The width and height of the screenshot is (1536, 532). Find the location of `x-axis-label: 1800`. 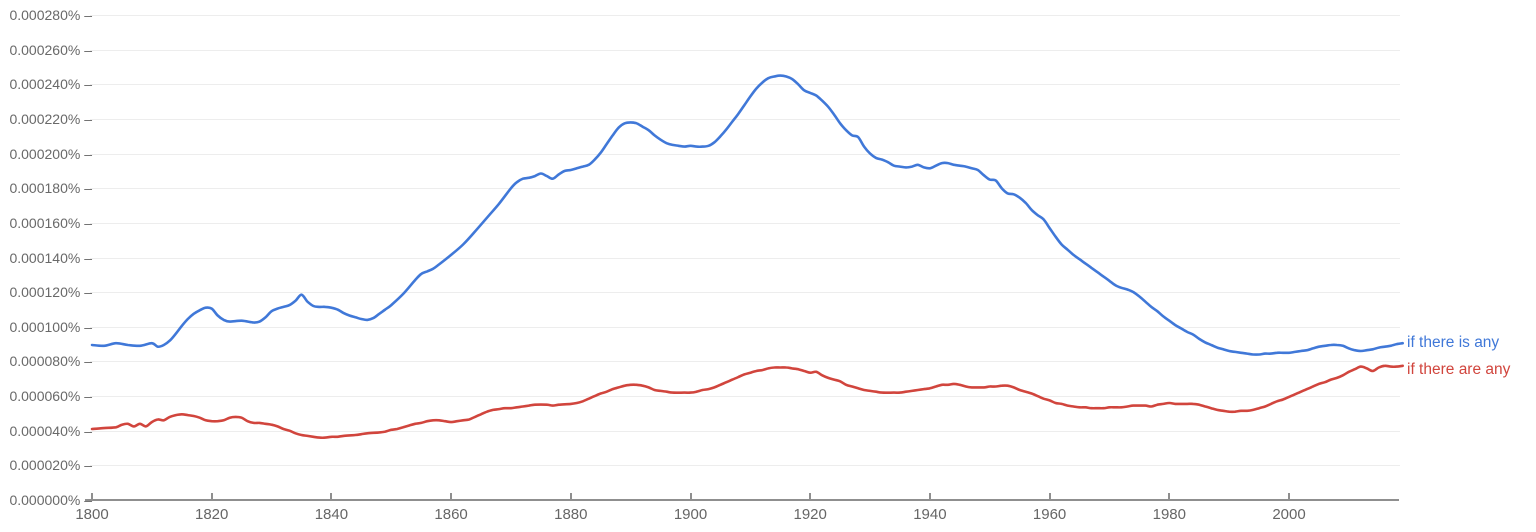

x-axis-label: 1800 is located at coordinates (92, 514).